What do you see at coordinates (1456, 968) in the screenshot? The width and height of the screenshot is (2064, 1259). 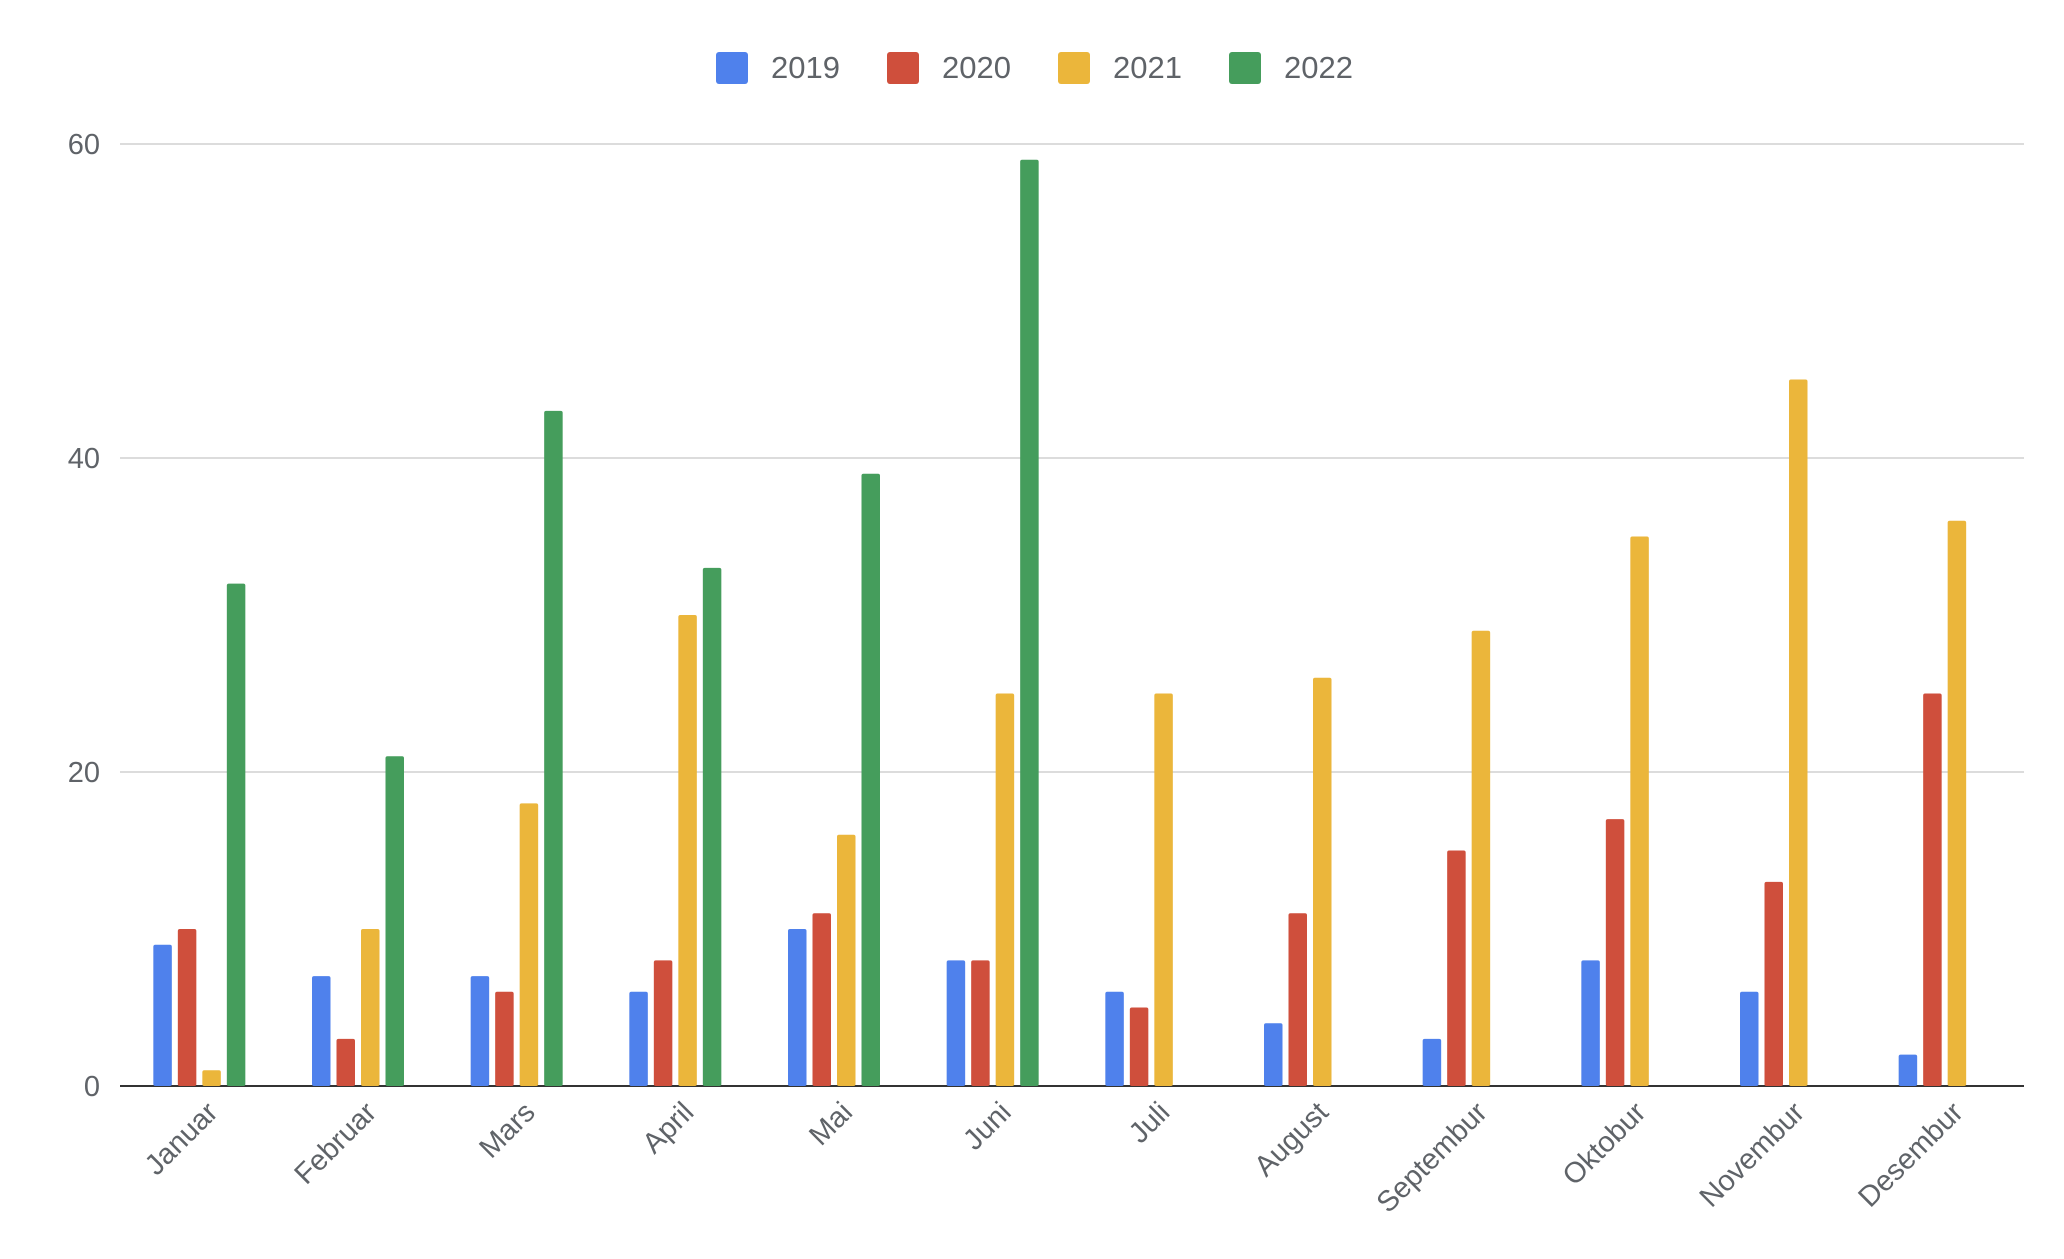 I see `bar-2020-Septembur` at bounding box center [1456, 968].